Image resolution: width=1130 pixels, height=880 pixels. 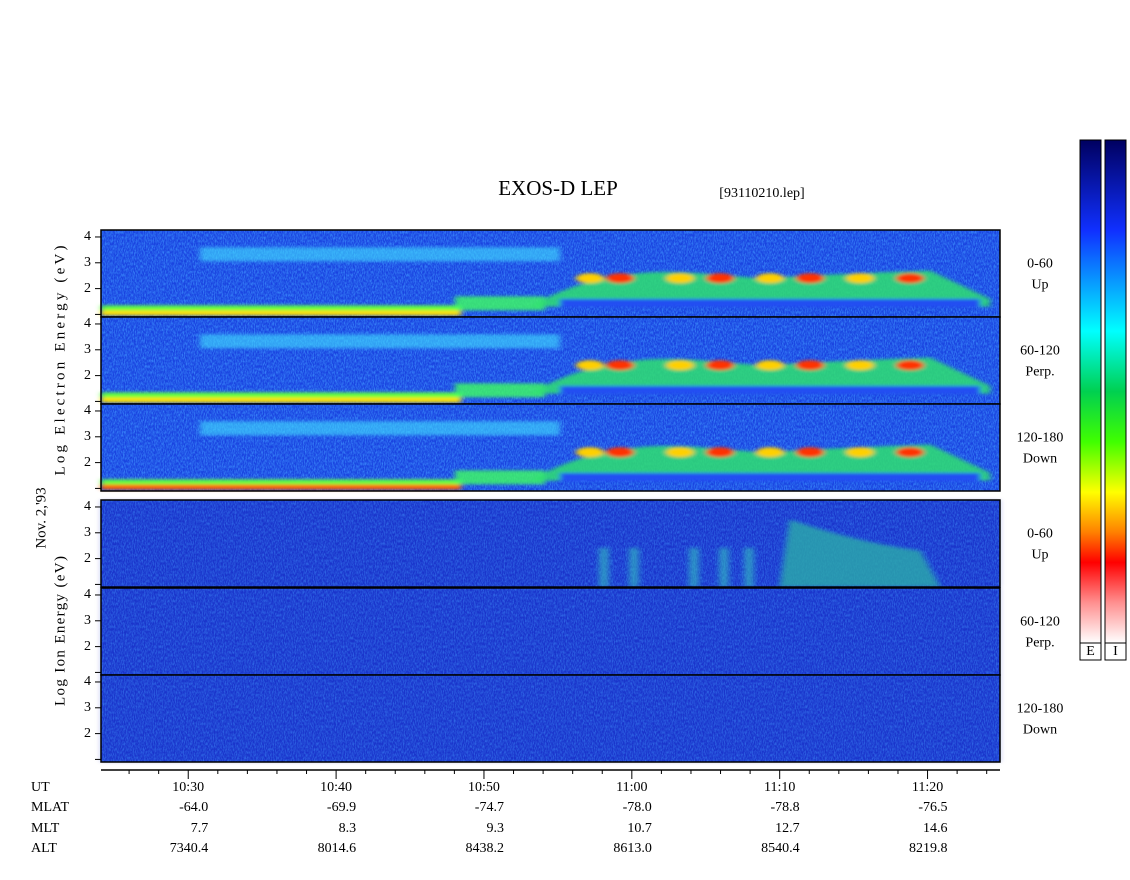 I want to click on table-row-name: ALT, so click(x=44, y=848).